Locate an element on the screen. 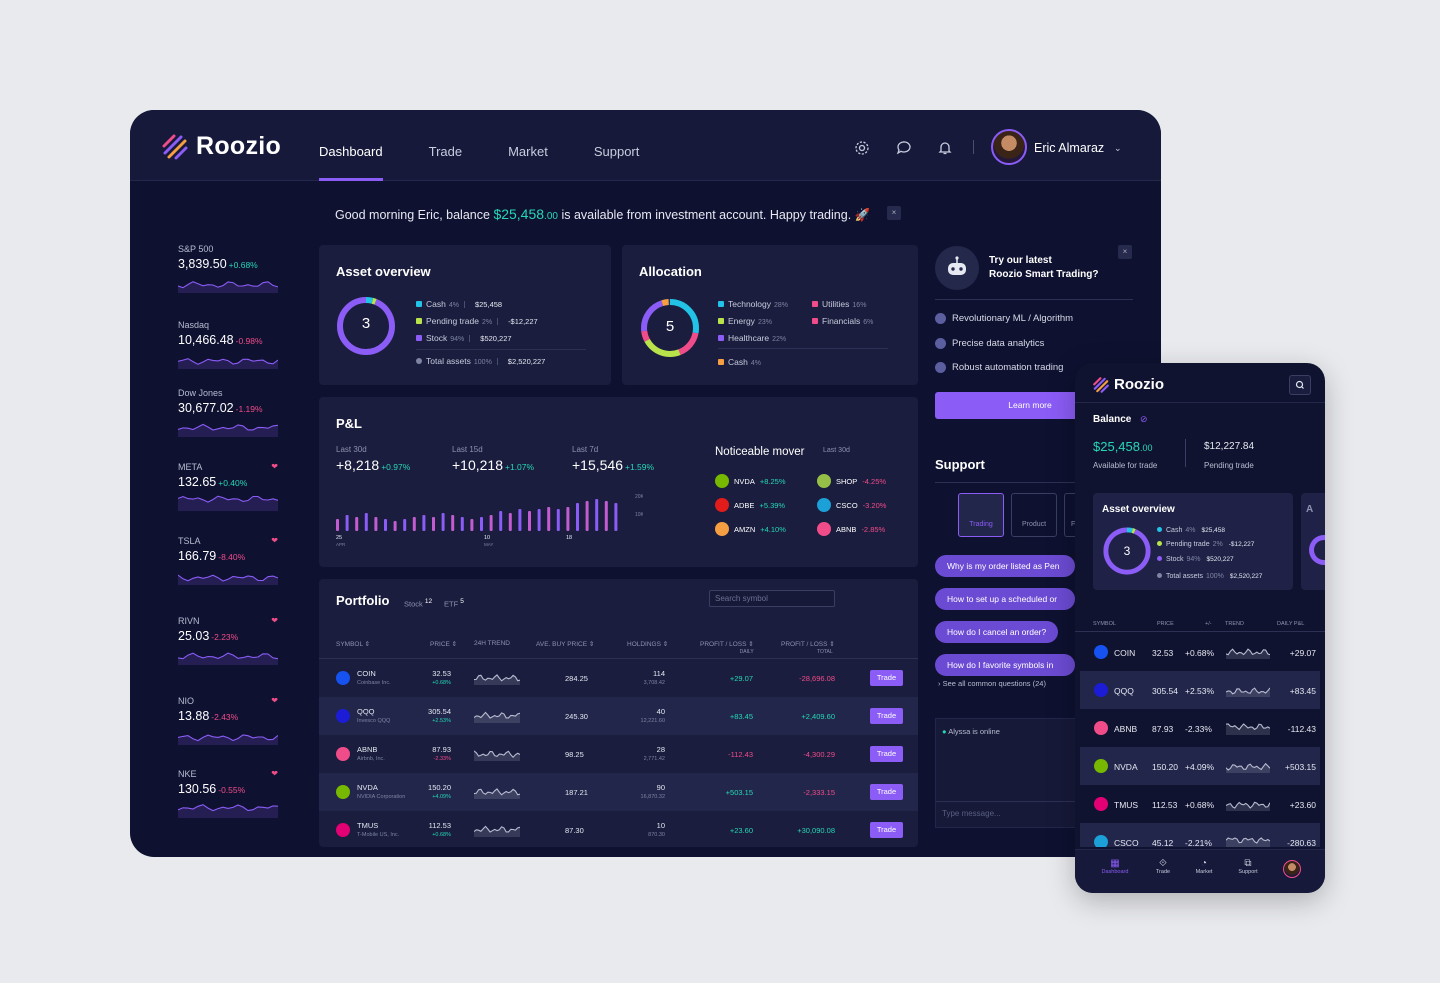 This screenshot has width=1440, height=983. col-price: PRICE ⇕ is located at coordinates (444, 644).